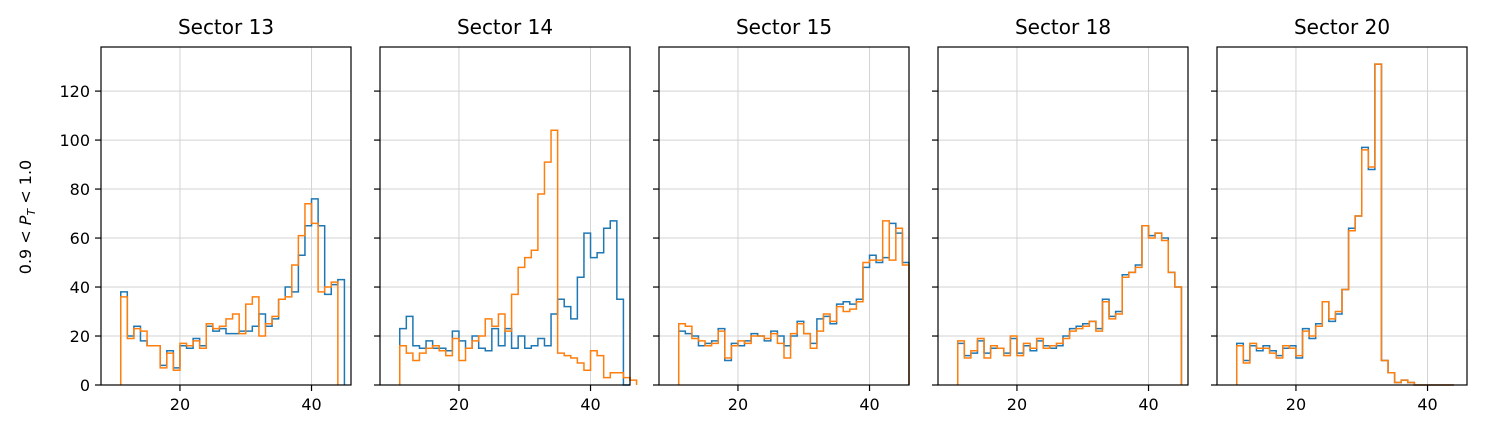  What do you see at coordinates (1063, 27) in the screenshot?
I see `panel-title: Sector 18` at bounding box center [1063, 27].